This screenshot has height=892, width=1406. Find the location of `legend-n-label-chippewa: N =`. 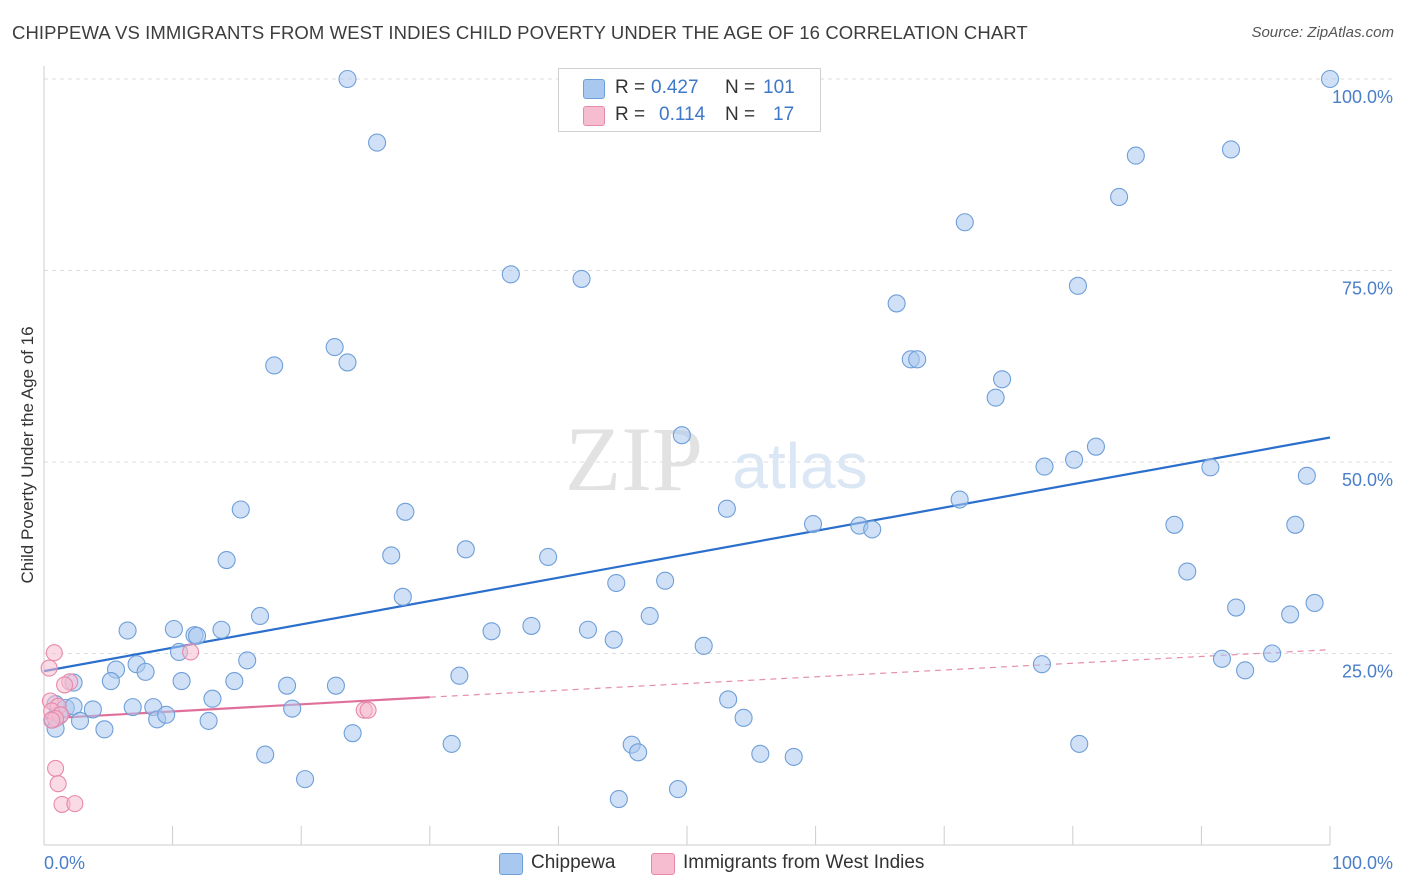

legend-n-label-chippewa: N = is located at coordinates (740, 87).